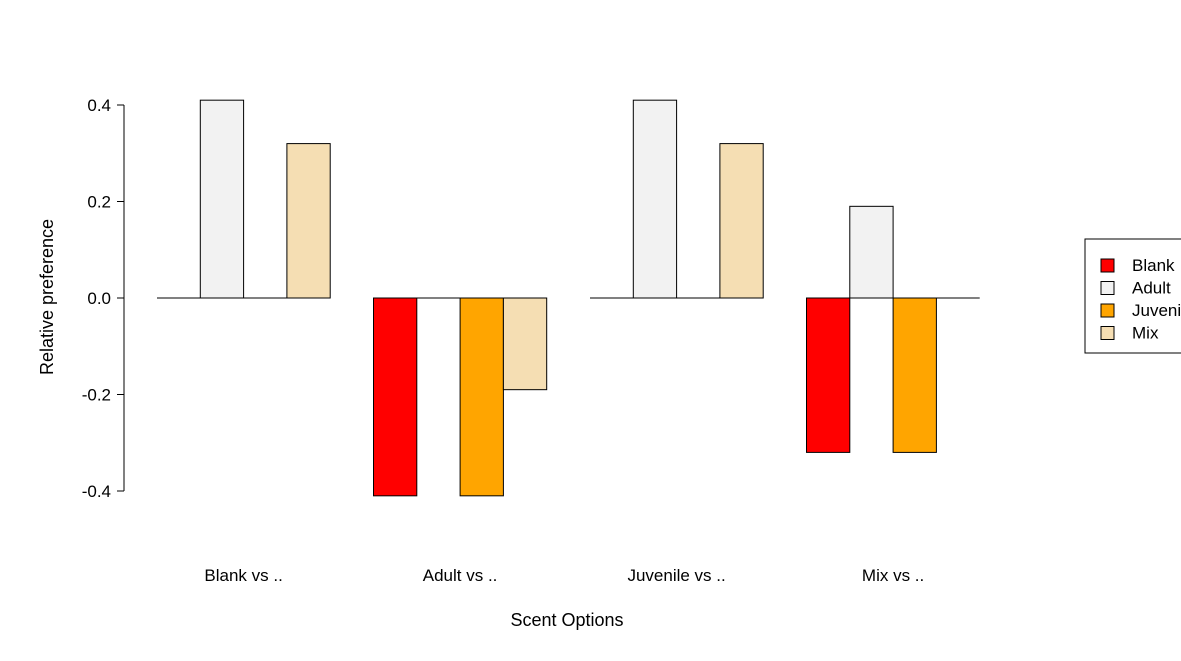  I want to click on y-tick-label: 0.2, so click(99, 202).